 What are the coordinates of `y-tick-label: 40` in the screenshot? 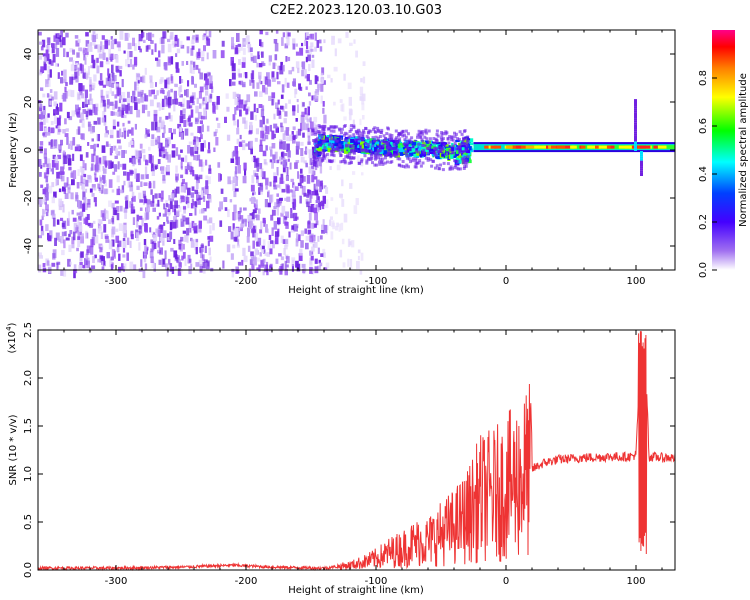 It's located at (28, 54).